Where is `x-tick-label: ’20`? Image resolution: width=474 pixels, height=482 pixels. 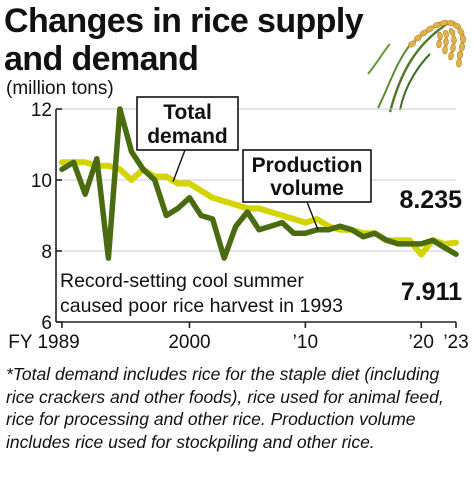
x-tick-label: ’20 is located at coordinates (421, 342).